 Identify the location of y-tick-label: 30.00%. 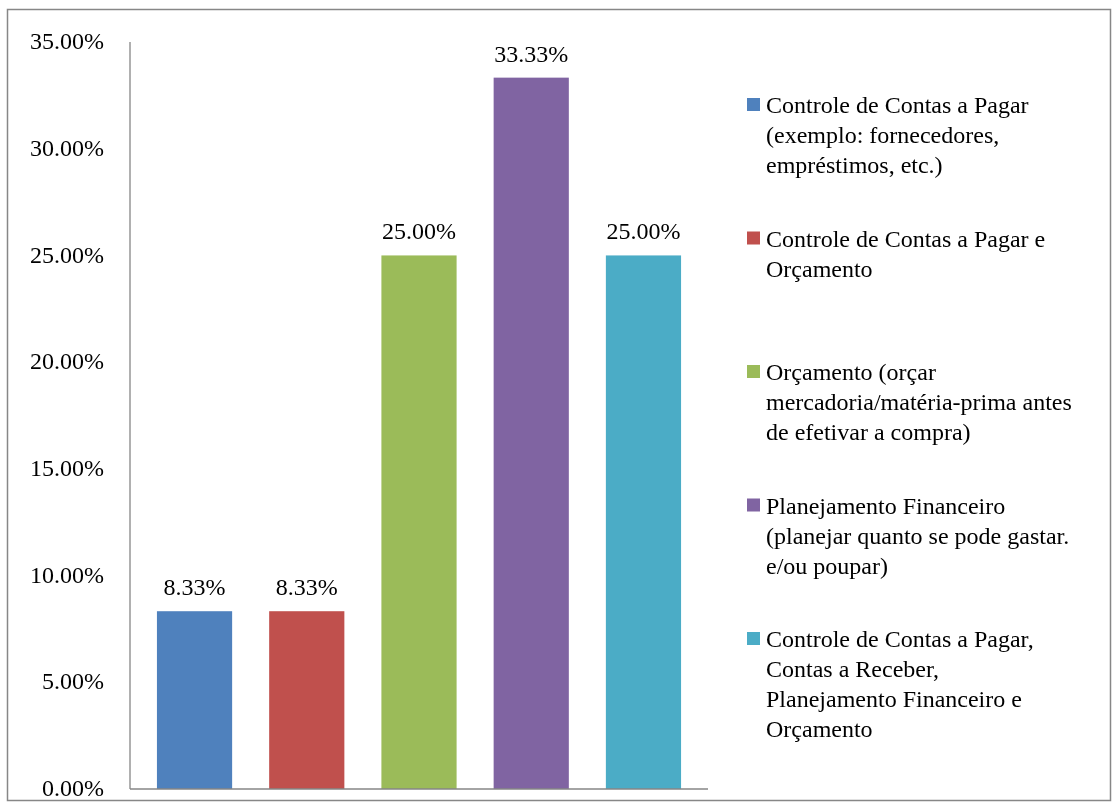
(67, 147).